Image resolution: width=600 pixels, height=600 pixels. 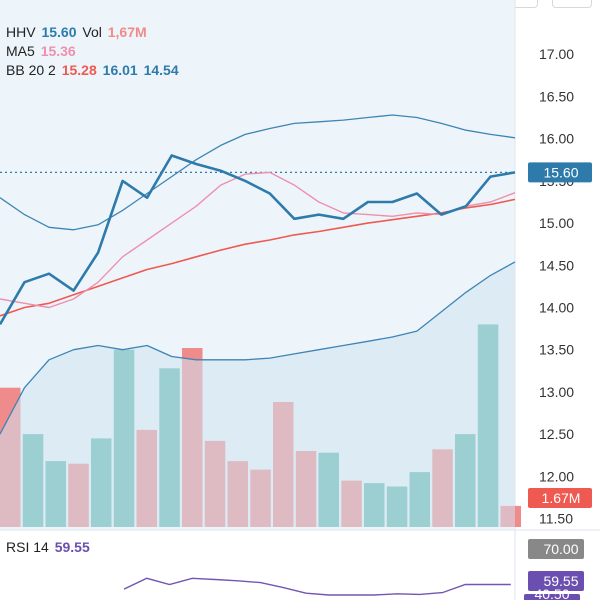 I want to click on rsi-partial-tag: 40.50, so click(x=552, y=593).